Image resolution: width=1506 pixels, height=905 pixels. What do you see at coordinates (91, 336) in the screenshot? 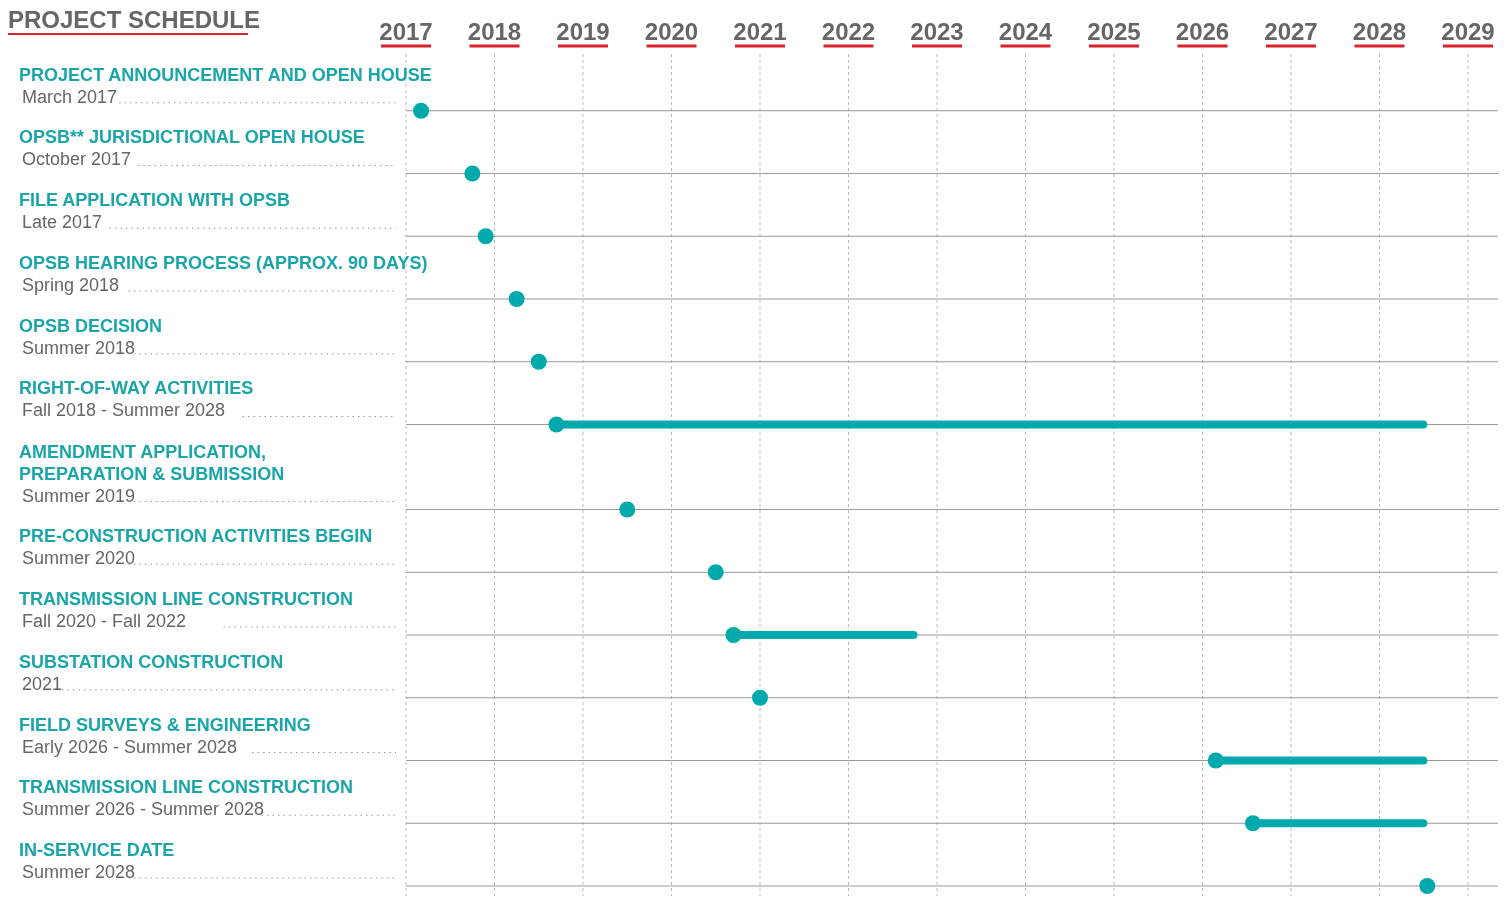
I see `y-tick-label: OPSB DECISION Summer 2018` at bounding box center [91, 336].